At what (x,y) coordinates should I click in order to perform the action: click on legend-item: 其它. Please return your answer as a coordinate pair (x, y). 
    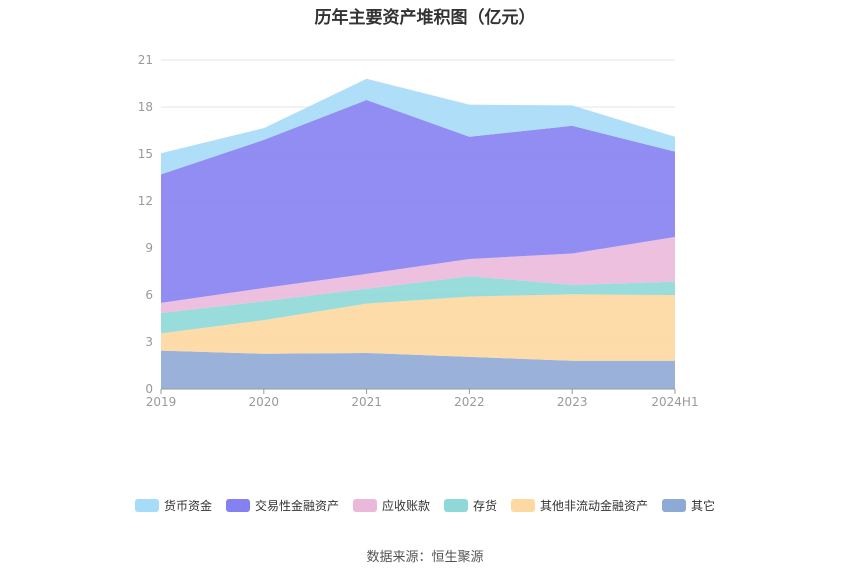
    Looking at the image, I should click on (688, 505).